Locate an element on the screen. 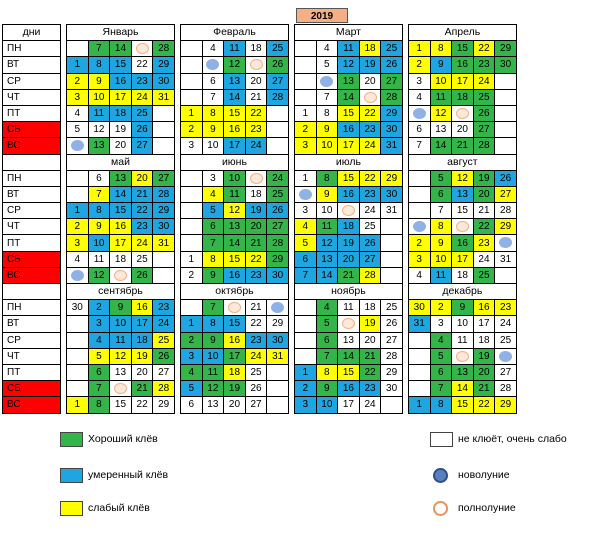 This screenshot has height=534, width=600. weekday-label: ВТ is located at coordinates (31, 194).